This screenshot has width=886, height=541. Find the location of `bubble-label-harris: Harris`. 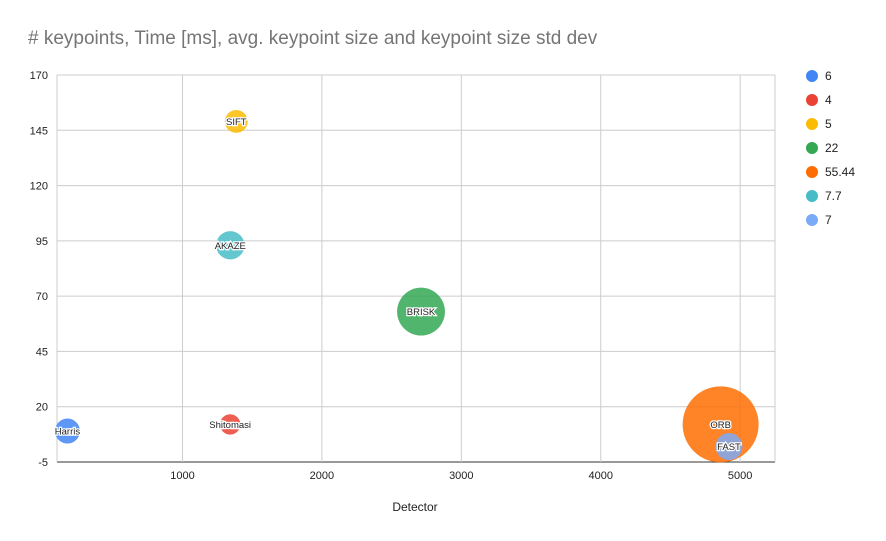

bubble-label-harris: Harris is located at coordinates (68, 432).